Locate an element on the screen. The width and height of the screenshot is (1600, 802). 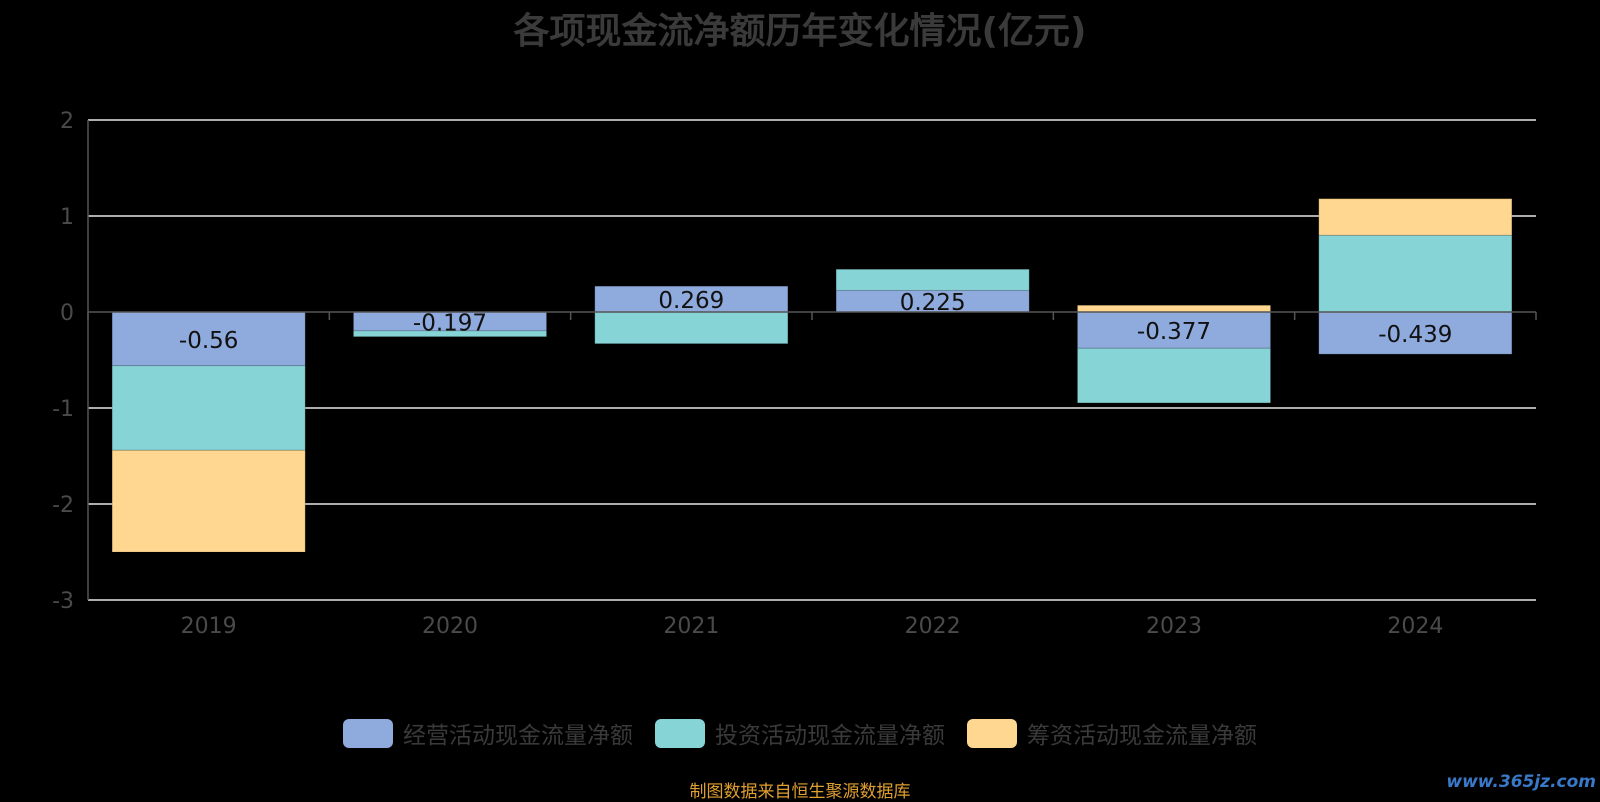
data-label: -0.377 is located at coordinates (1174, 332).